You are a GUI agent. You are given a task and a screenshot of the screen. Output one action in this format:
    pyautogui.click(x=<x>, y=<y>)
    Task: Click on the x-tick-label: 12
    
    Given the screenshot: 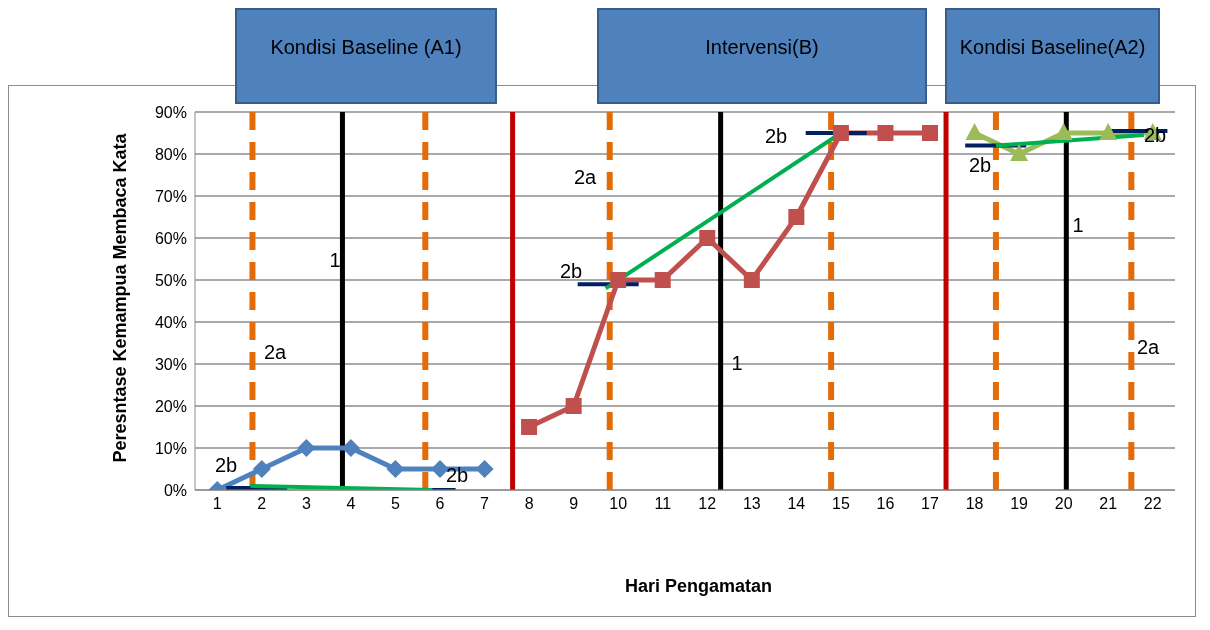 What is the action you would take?
    pyautogui.click(x=707, y=504)
    